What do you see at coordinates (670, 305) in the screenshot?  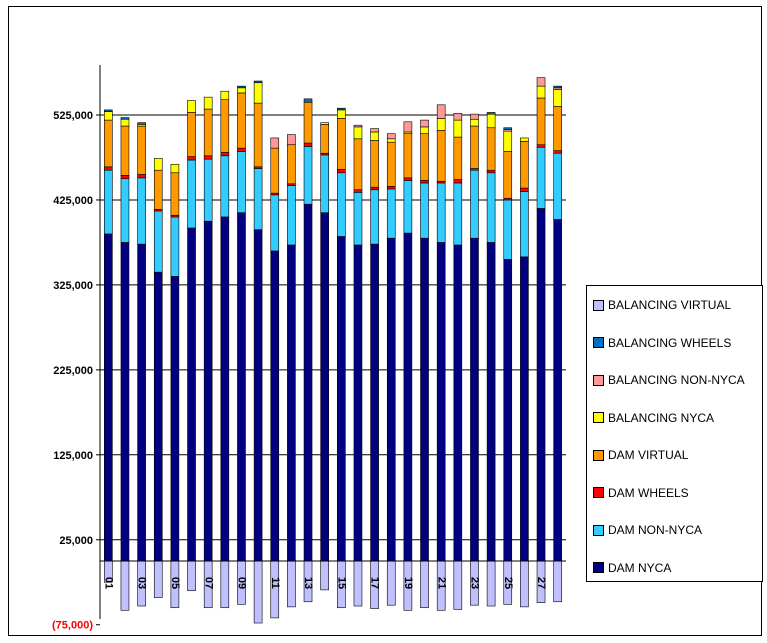 I see `legend-label: BALANCING VIRTUAL` at bounding box center [670, 305].